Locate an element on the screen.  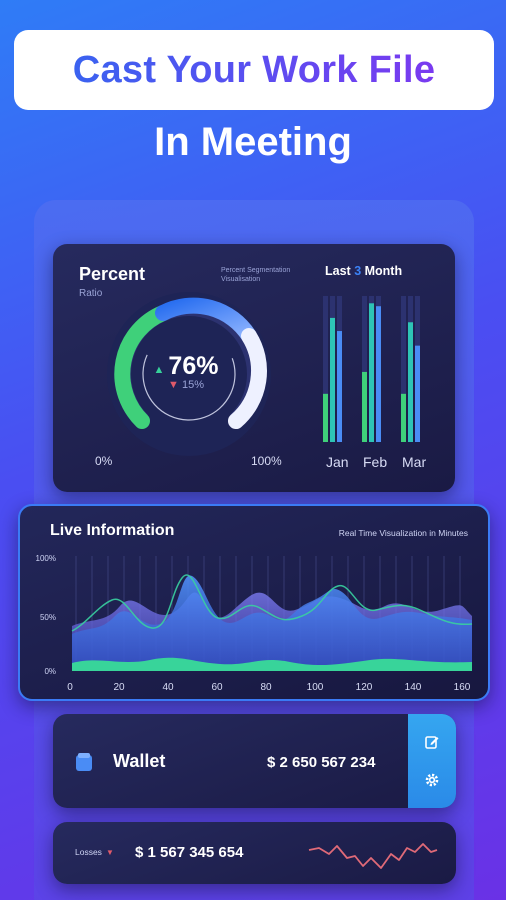
wallet-label: Wallet is located at coordinates (139, 761).